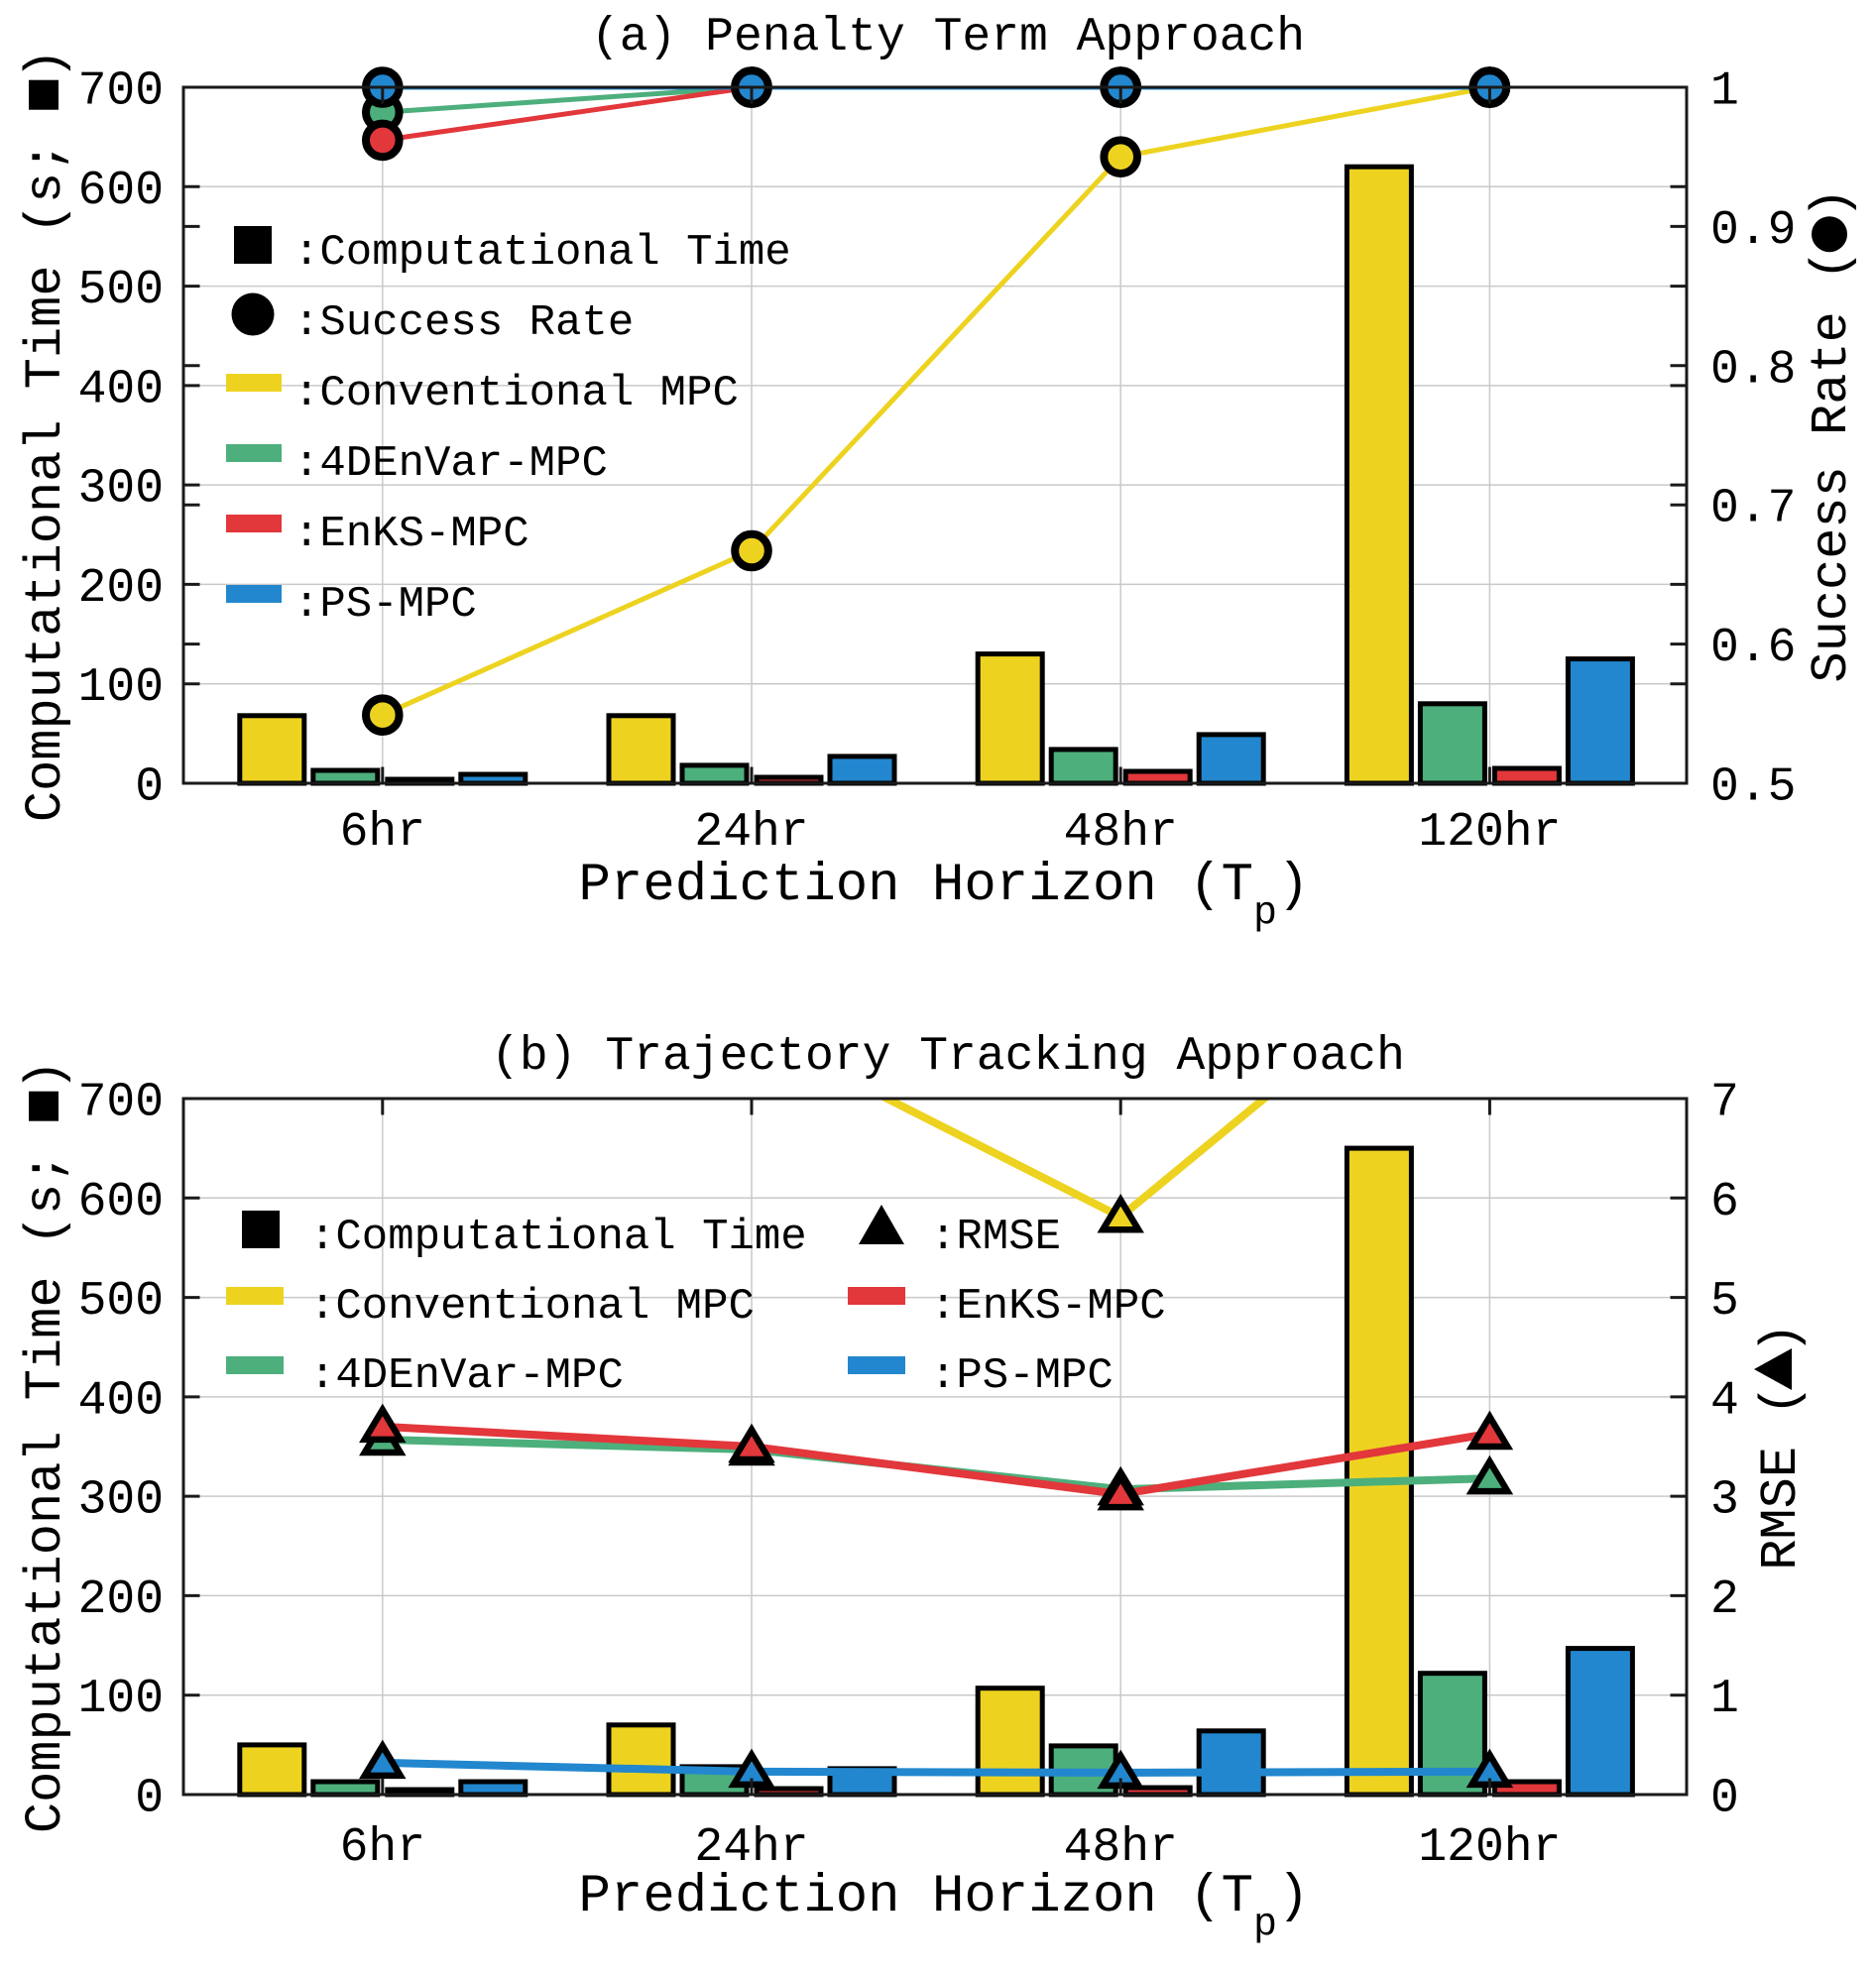 Image resolution: width=1876 pixels, height=1977 pixels. Describe the element at coordinates (1781, 1477) in the screenshot. I see `svg-text: RMSE (` at that location.